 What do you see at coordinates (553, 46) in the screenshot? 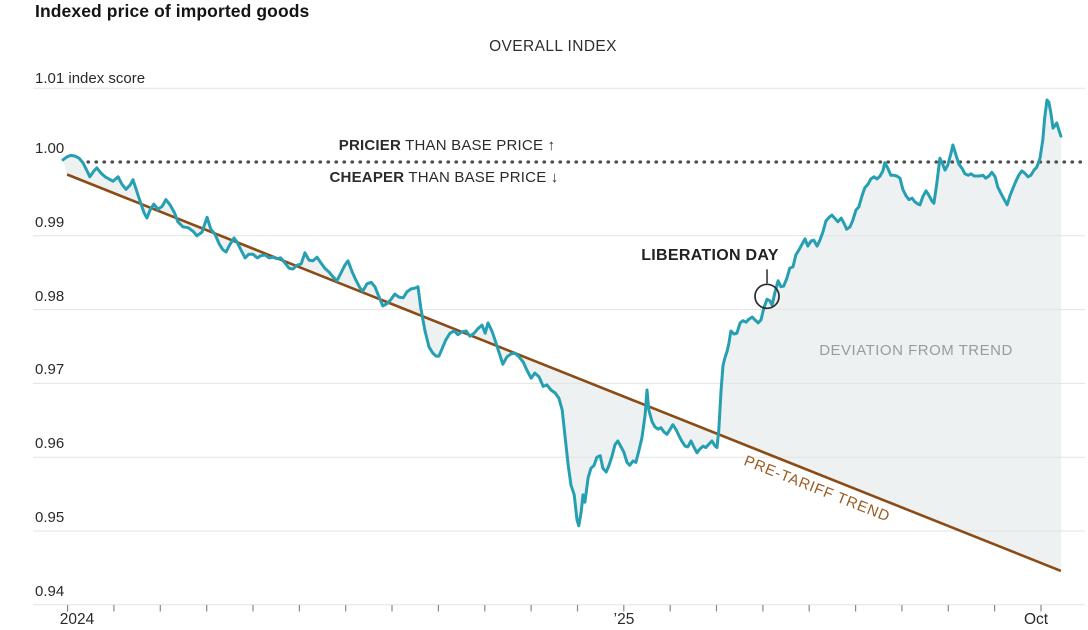
I see `chart-subtitle: OVERALL INDEX` at bounding box center [553, 46].